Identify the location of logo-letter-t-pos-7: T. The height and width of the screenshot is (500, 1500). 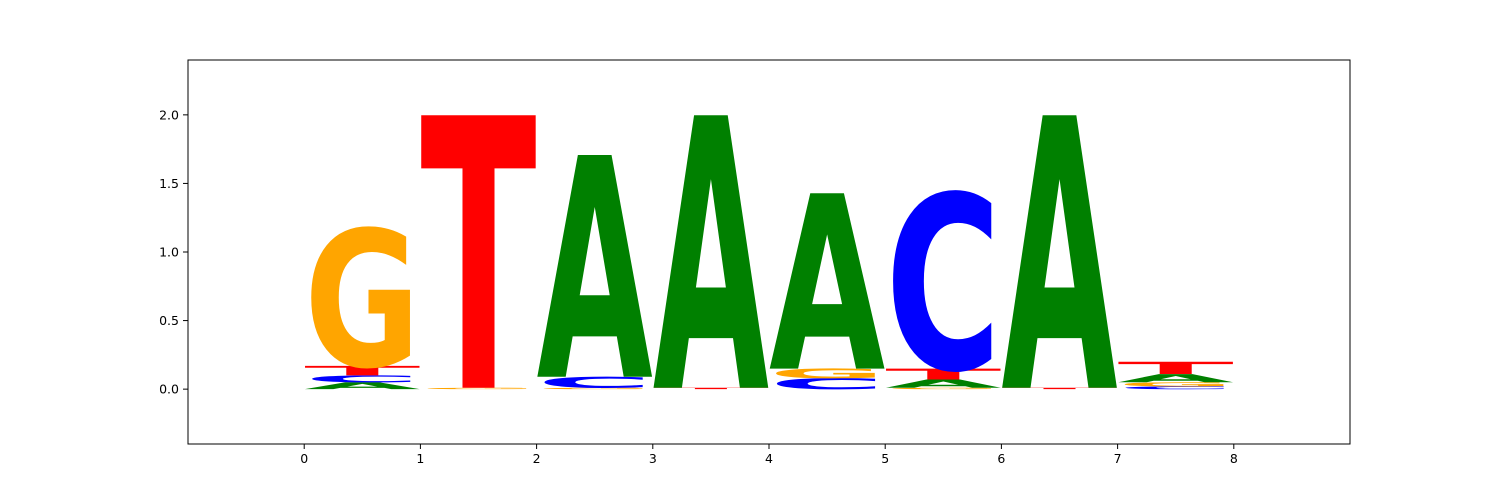
(1176, 368).